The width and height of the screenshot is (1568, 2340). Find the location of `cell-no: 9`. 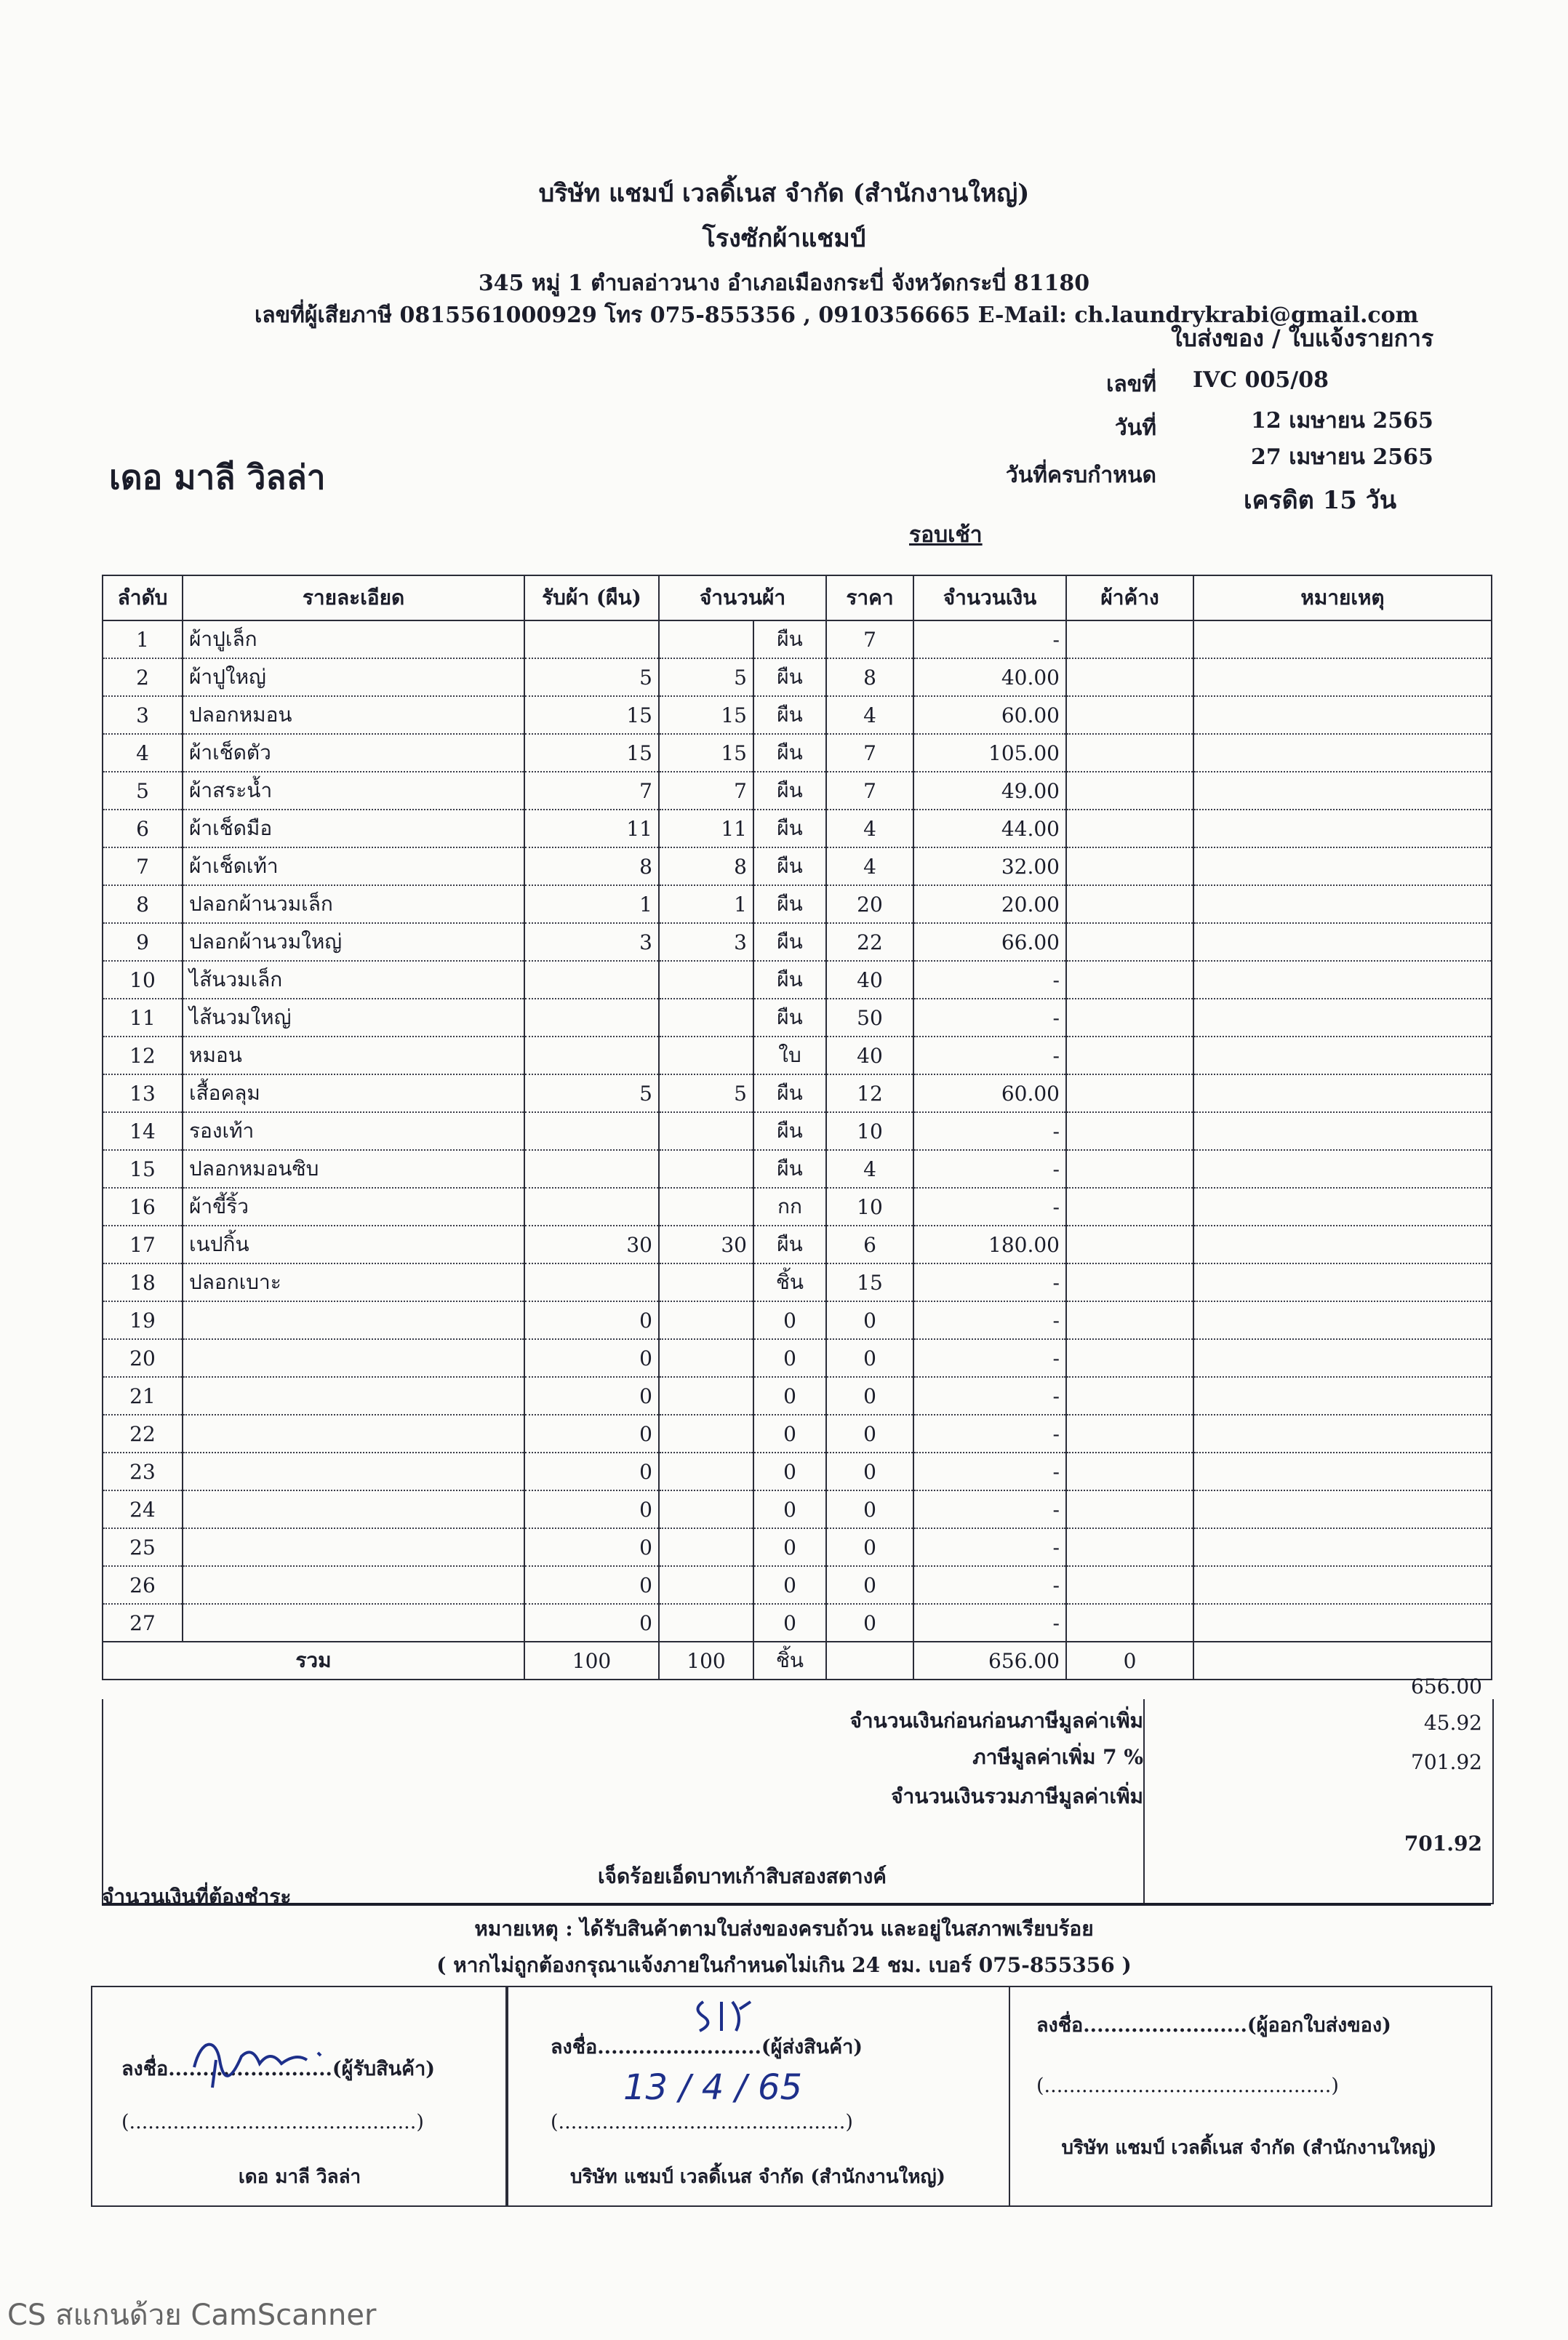

cell-no: 9 is located at coordinates (142, 942).